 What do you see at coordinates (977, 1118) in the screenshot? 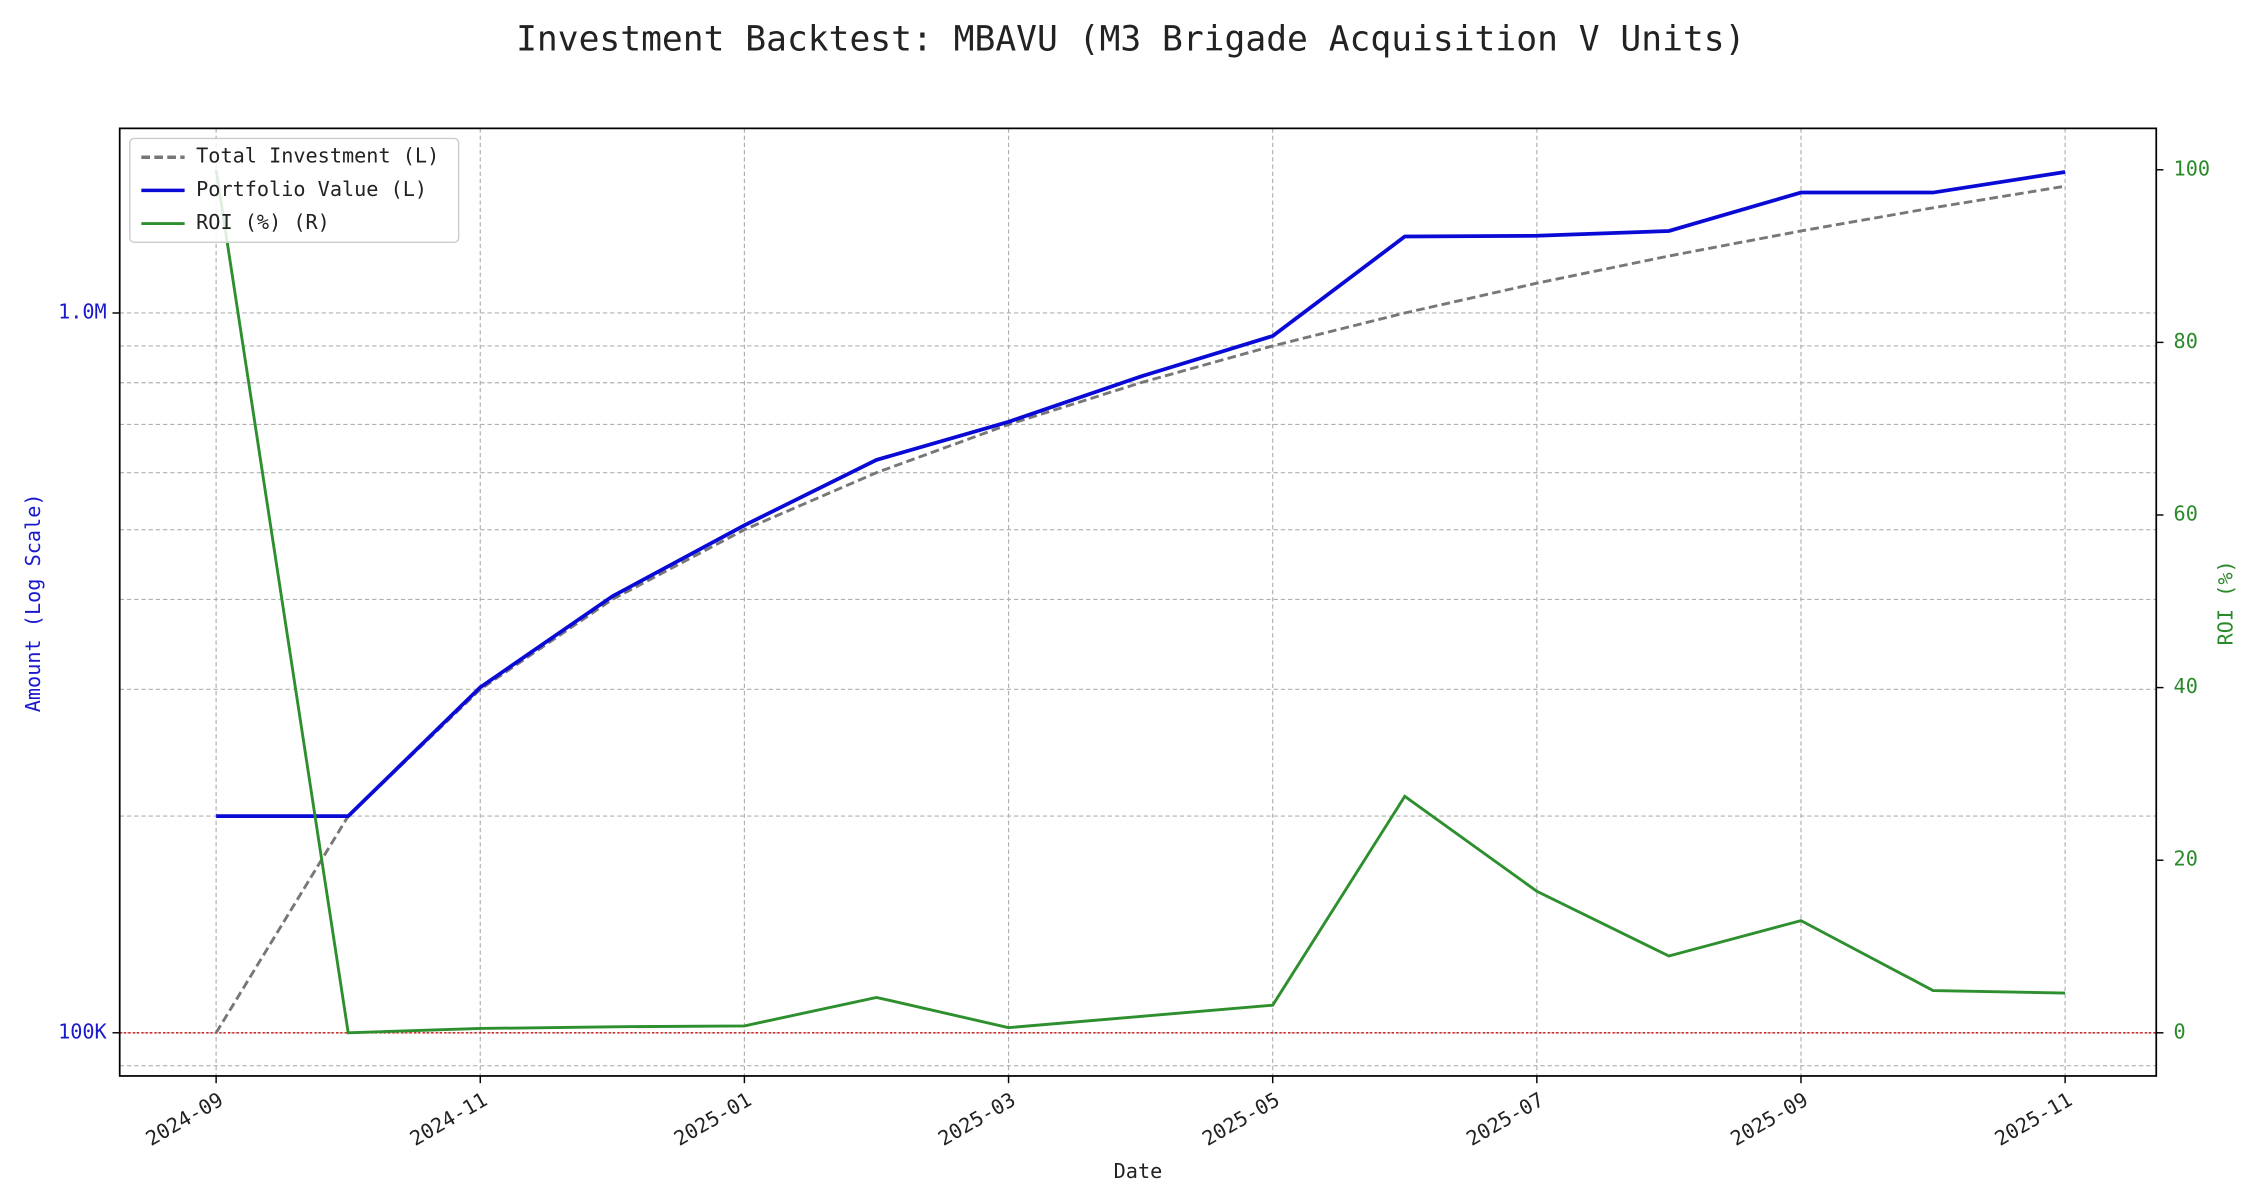
I see `x-tick-label: 2025-03` at bounding box center [977, 1118].